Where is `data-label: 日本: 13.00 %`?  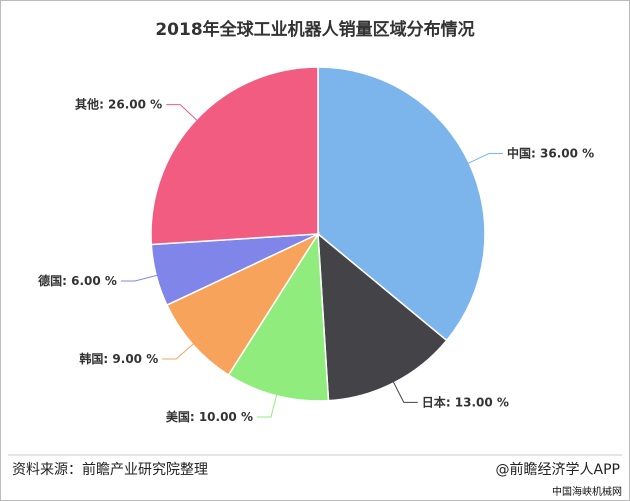
data-label: 日本: 13.00 % is located at coordinates (465, 401).